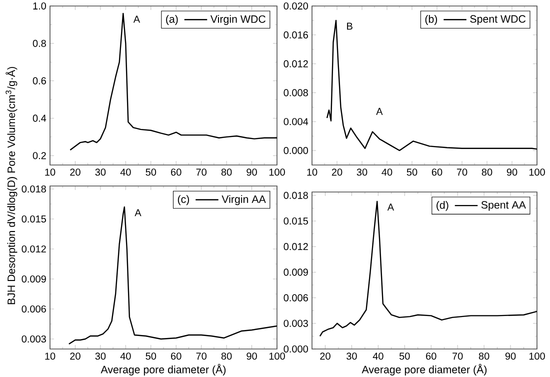 The height and width of the screenshot is (377, 550). Describe the element at coordinates (244, 200) in the screenshot. I see `legend-label: Virgin AA` at that location.